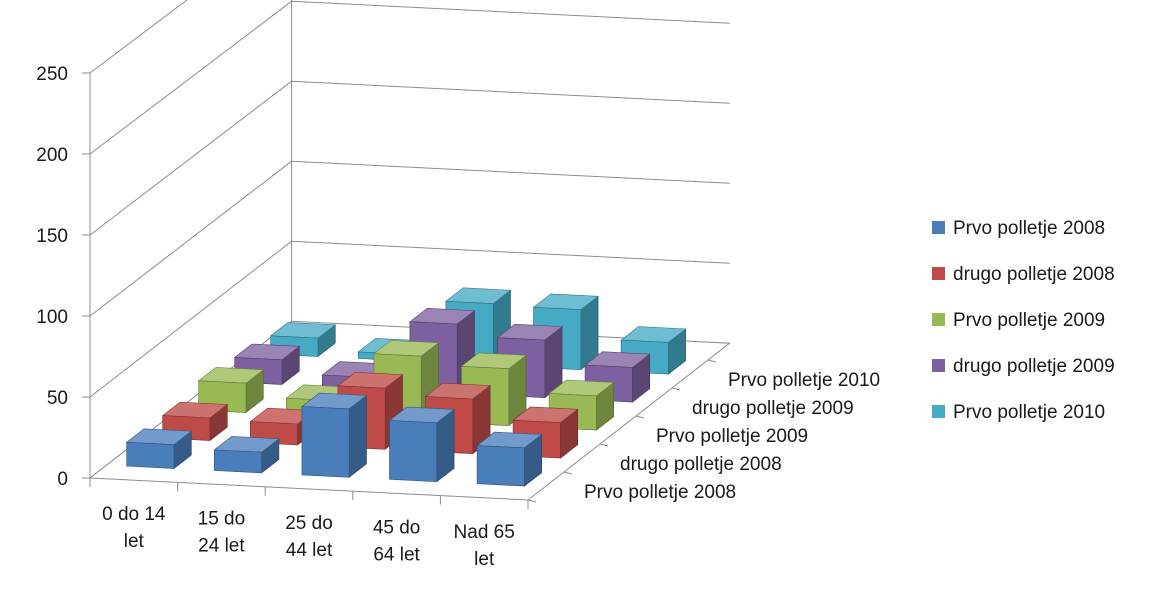  I want to click on category-label-line: 64 let, so click(396, 554).